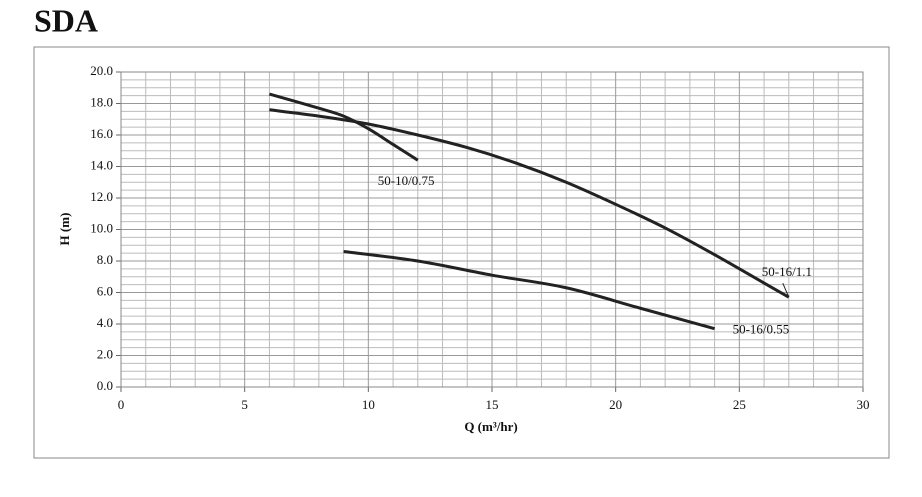 The height and width of the screenshot is (497, 922). What do you see at coordinates (66, 20) in the screenshot?
I see `page-title: SDA` at bounding box center [66, 20].